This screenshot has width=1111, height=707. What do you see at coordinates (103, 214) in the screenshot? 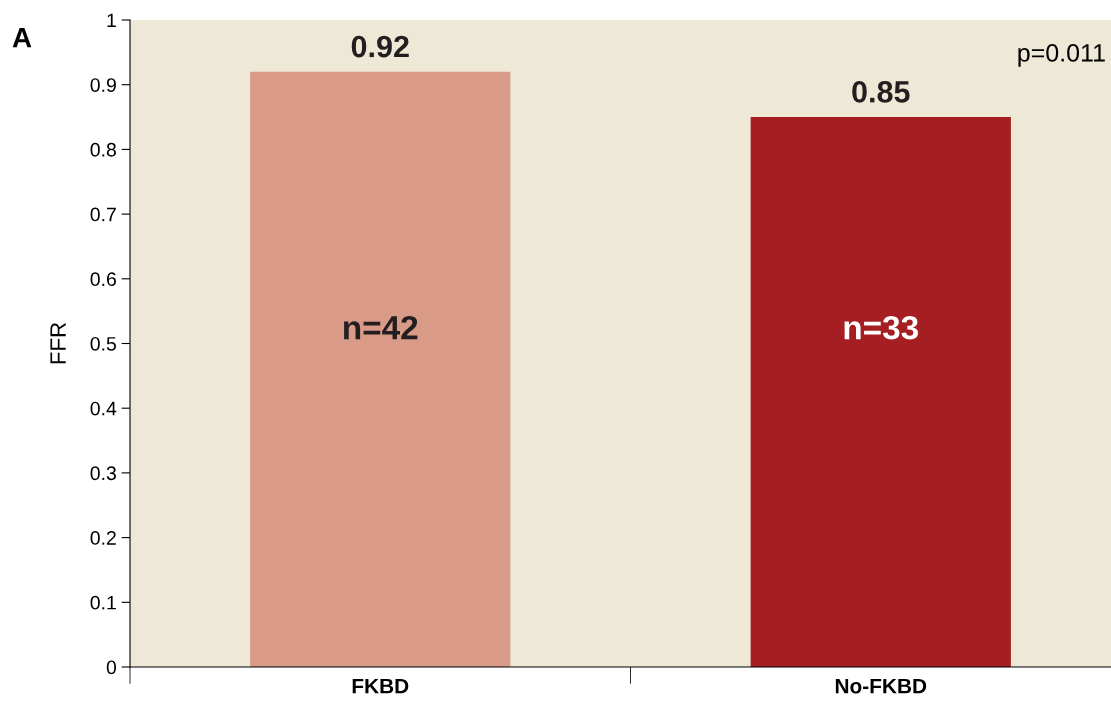
I see `y-tick-label: 0.7` at bounding box center [103, 214].